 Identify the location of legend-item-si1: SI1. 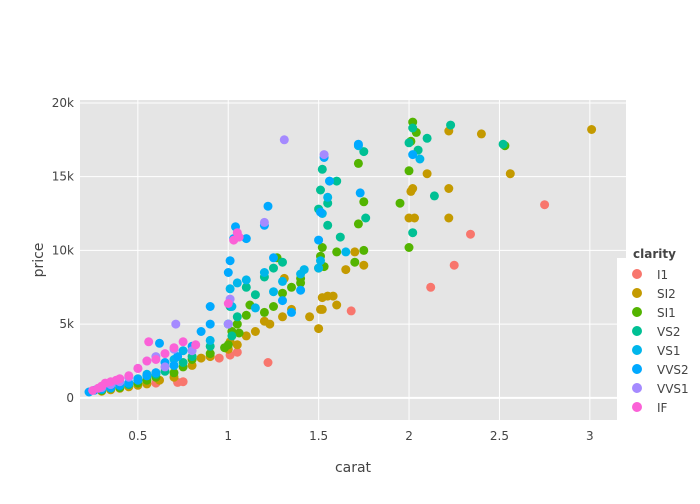
(654, 313).